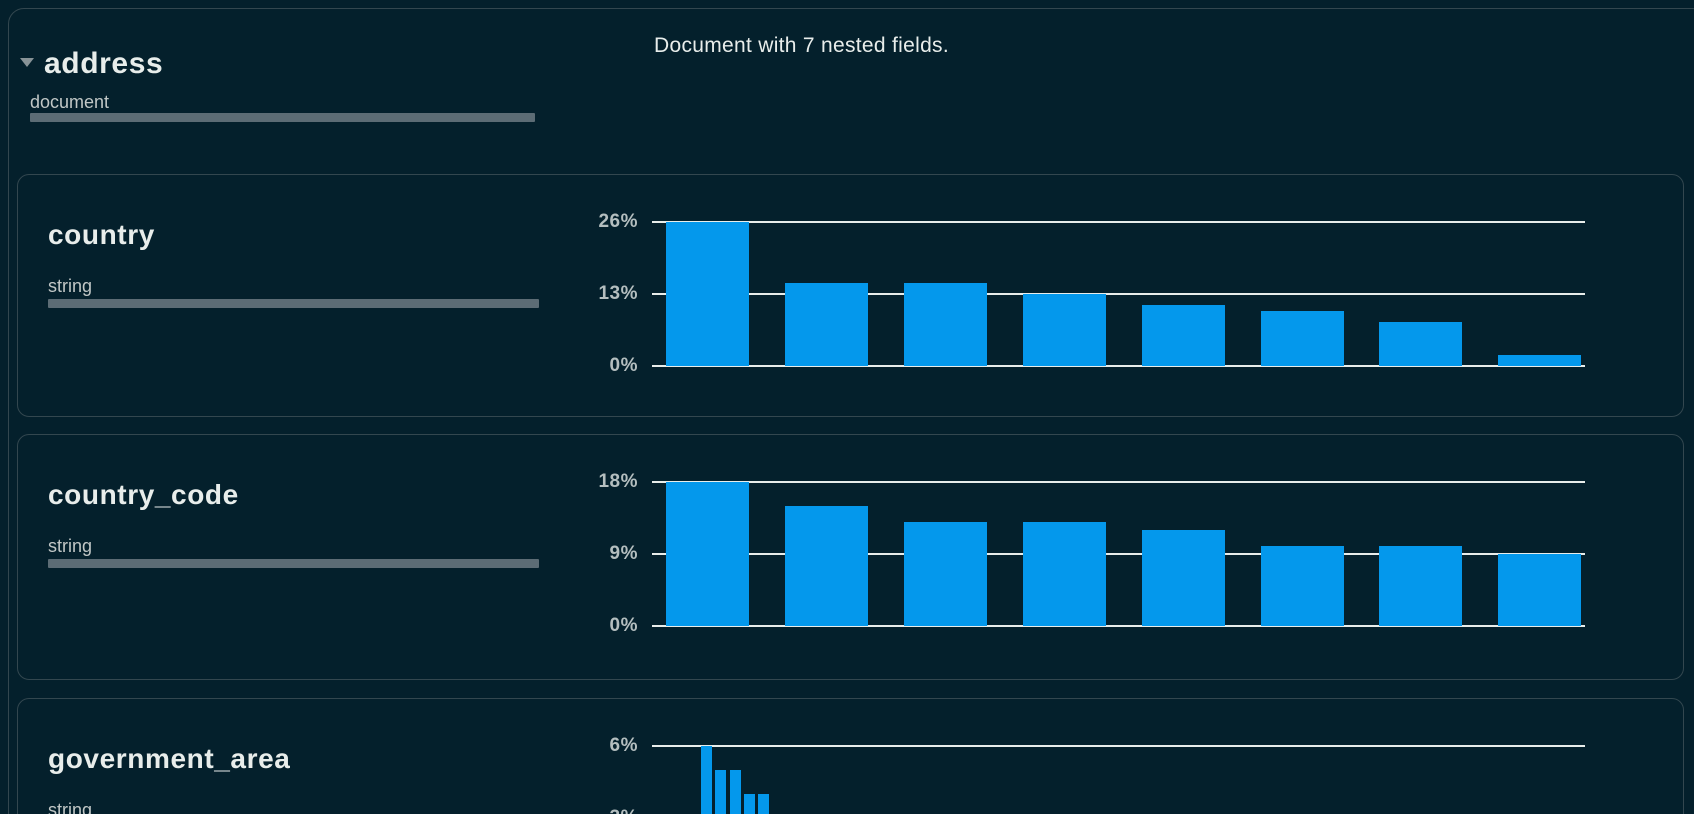 The image size is (1694, 814). I want to click on y-axis-tick-label: 6%, so click(623, 745).